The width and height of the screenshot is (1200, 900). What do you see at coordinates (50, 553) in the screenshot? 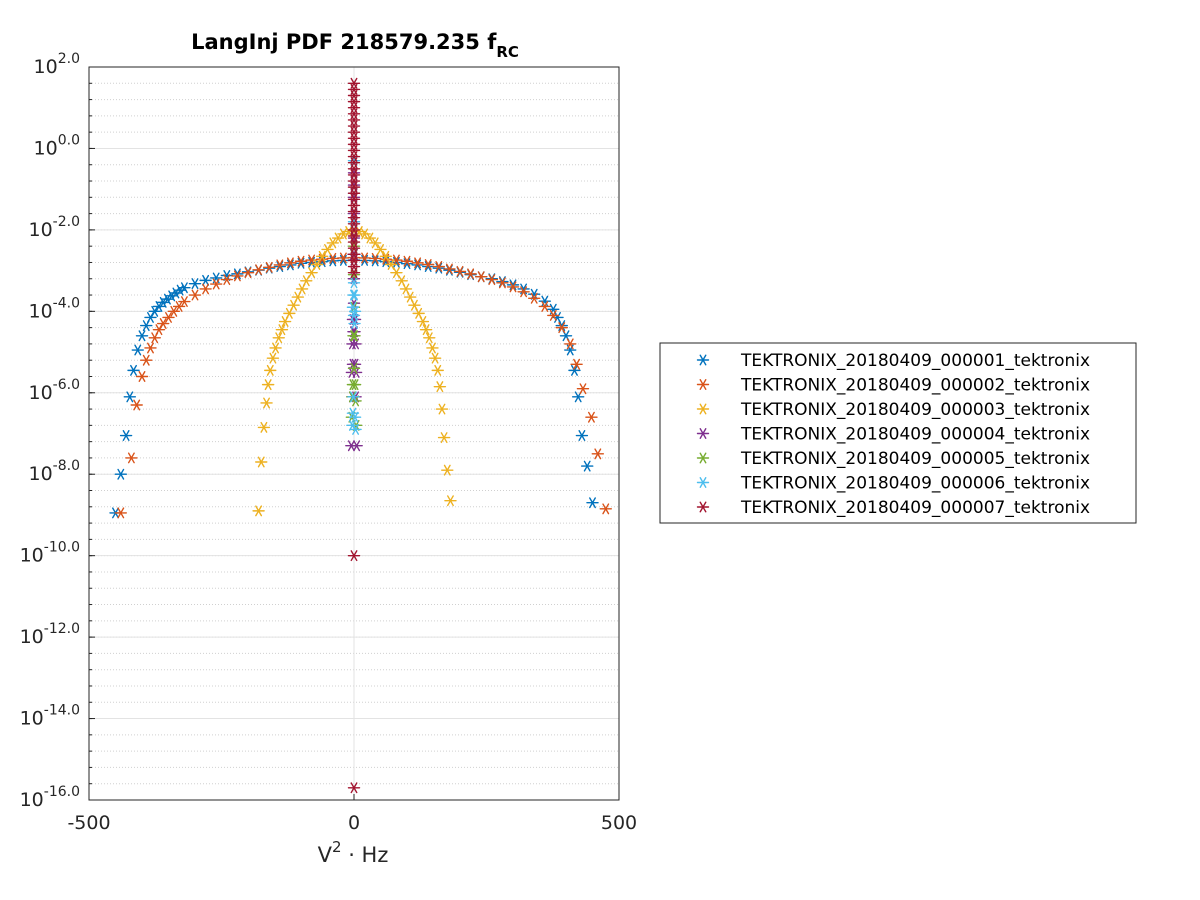
I see `y-tick-label: 10-10.0` at bounding box center [50, 553].